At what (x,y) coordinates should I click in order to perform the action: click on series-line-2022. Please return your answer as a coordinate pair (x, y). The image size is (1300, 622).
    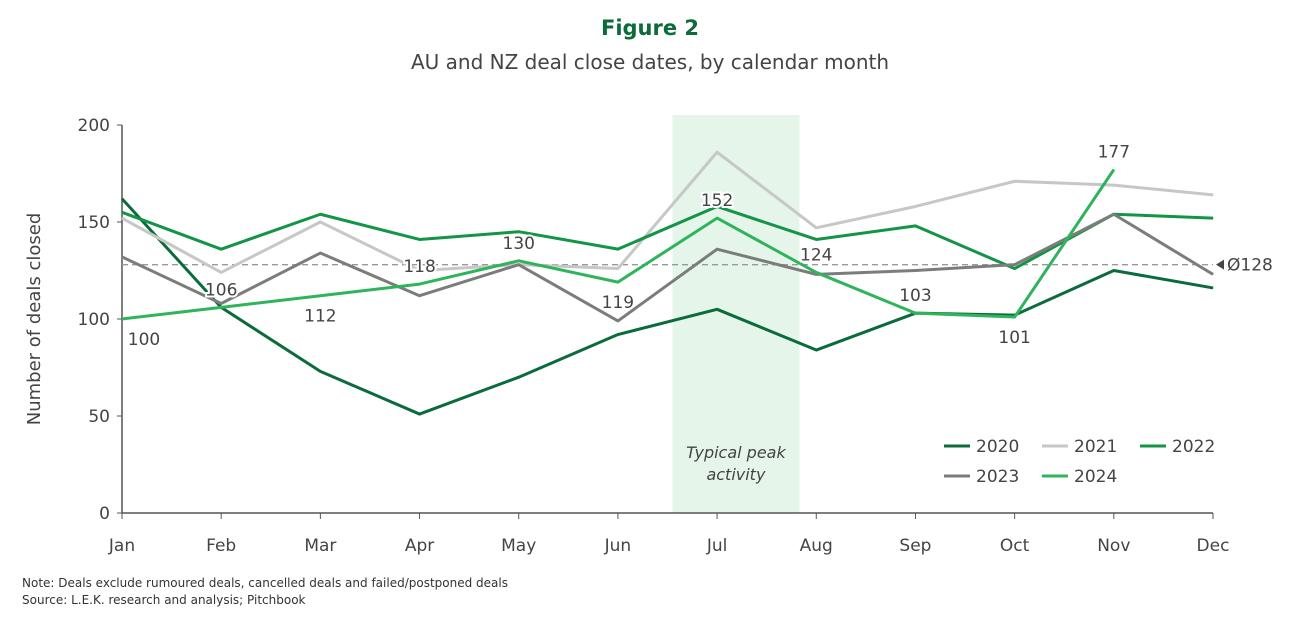
    Looking at the image, I should click on (667, 237).